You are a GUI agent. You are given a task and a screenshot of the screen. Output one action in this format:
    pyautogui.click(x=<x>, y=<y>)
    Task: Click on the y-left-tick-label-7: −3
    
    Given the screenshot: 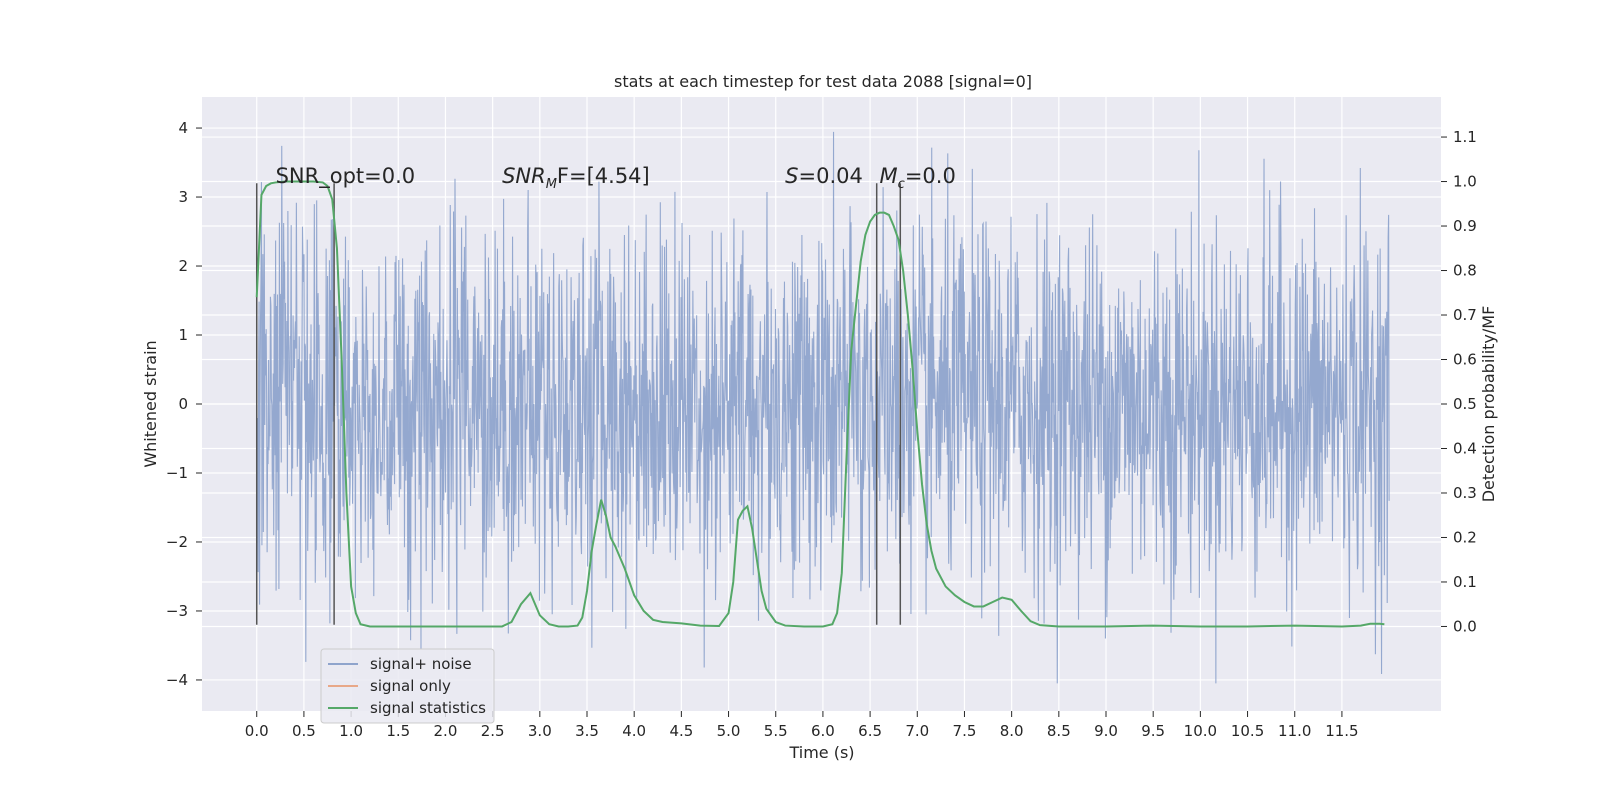 What is the action you would take?
    pyautogui.click(x=177, y=611)
    